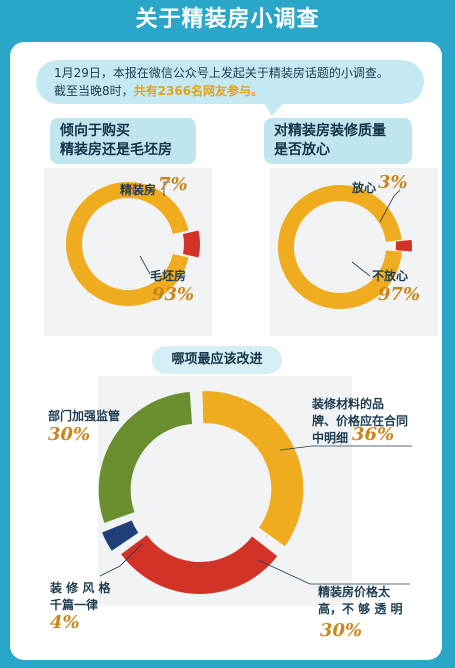  What do you see at coordinates (74, 605) in the screenshot?
I see `q3-style-line-2: 千篇一律` at bounding box center [74, 605].